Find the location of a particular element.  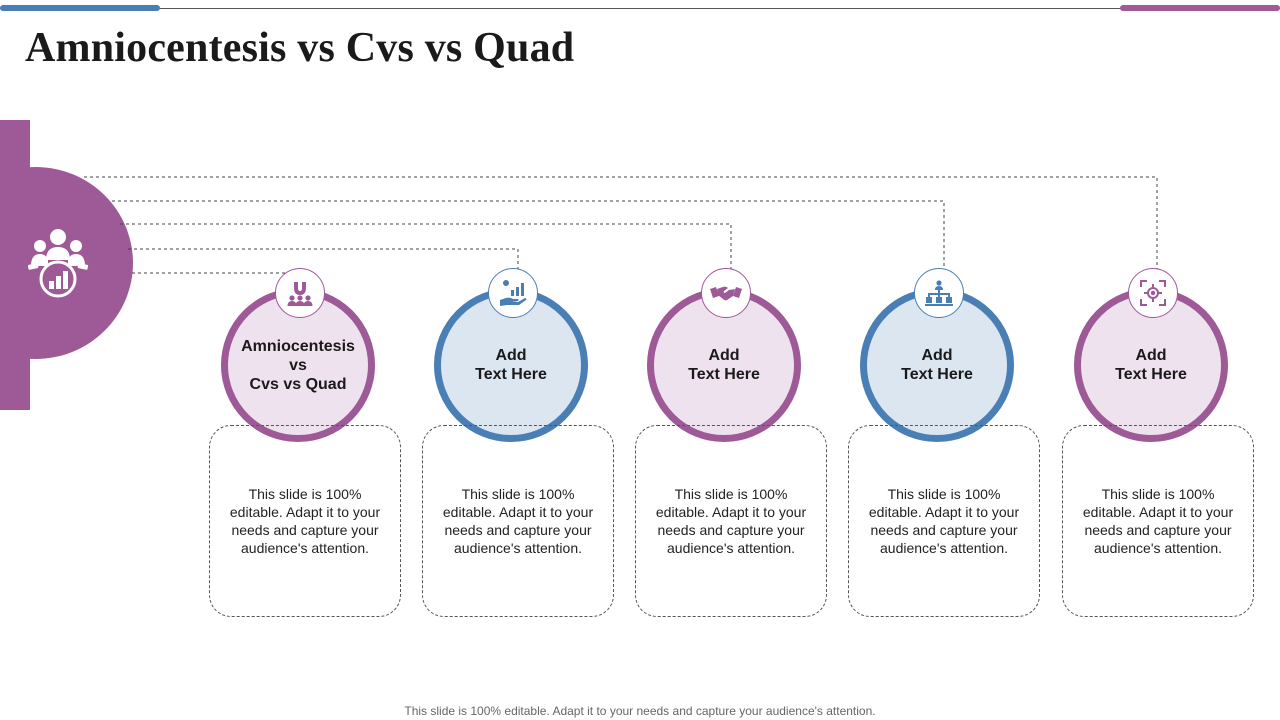

target-gear-icon is located at coordinates (1153, 293).